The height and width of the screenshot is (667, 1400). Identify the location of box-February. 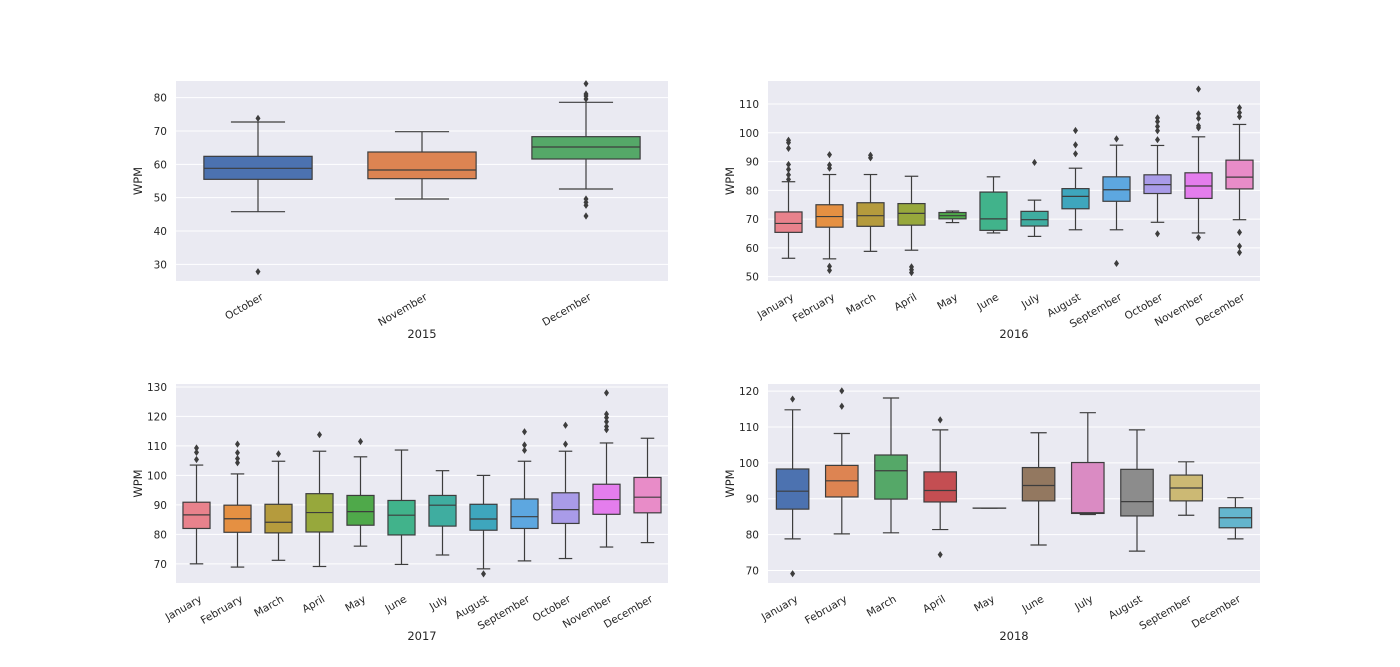
(829, 212).